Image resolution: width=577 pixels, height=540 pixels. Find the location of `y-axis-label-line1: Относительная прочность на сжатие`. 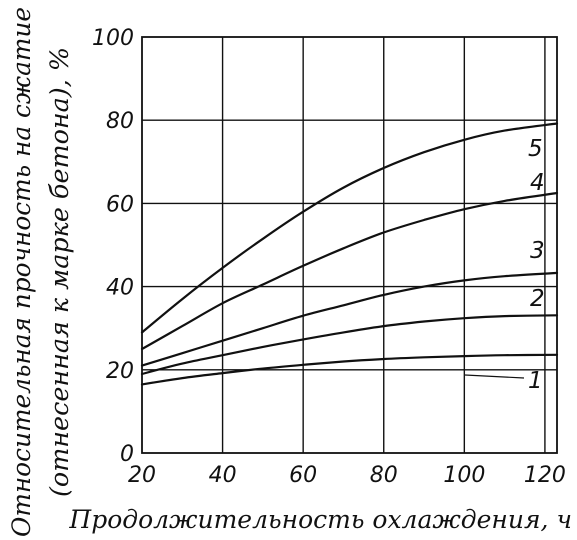

y-axis-label-line1: Относительная прочность на сжатие is located at coordinates (21, 272).